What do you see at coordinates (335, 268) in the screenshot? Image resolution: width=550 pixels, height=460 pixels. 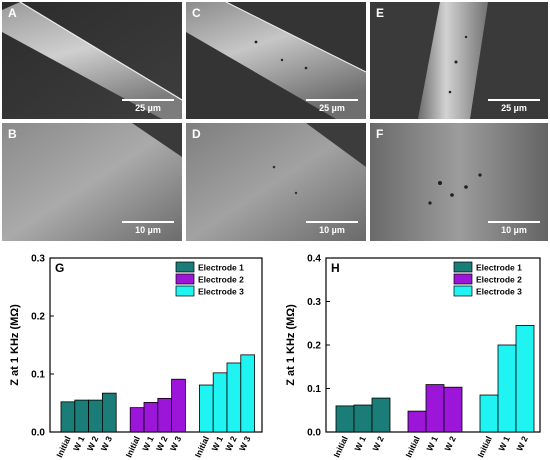 I see `panel-label: H` at bounding box center [335, 268].